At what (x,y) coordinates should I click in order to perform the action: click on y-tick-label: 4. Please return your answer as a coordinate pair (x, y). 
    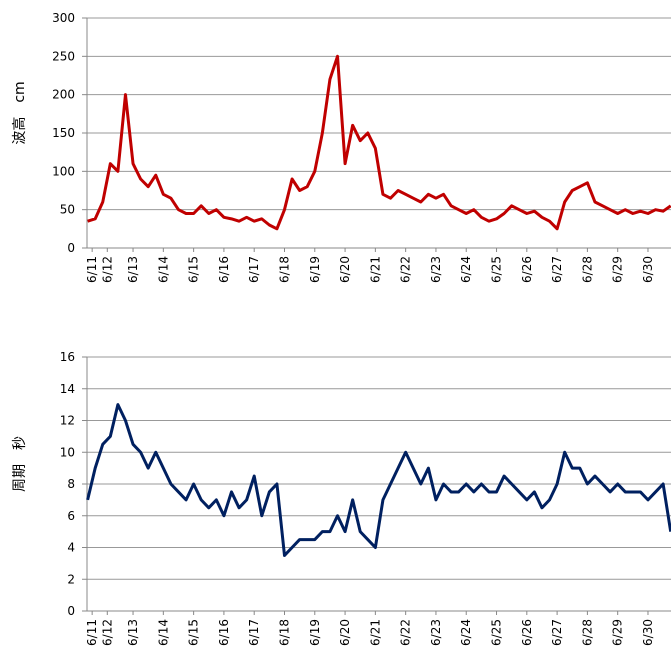
    Looking at the image, I should click on (71, 548).